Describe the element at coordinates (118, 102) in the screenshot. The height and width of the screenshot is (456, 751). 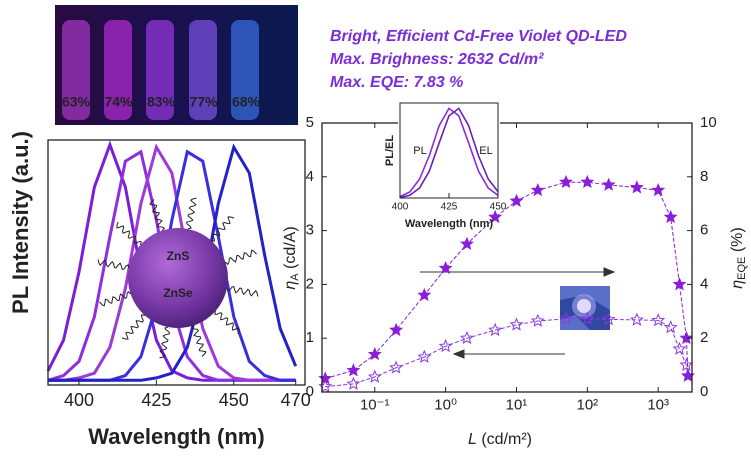
I see `photo-label: 74%` at that location.